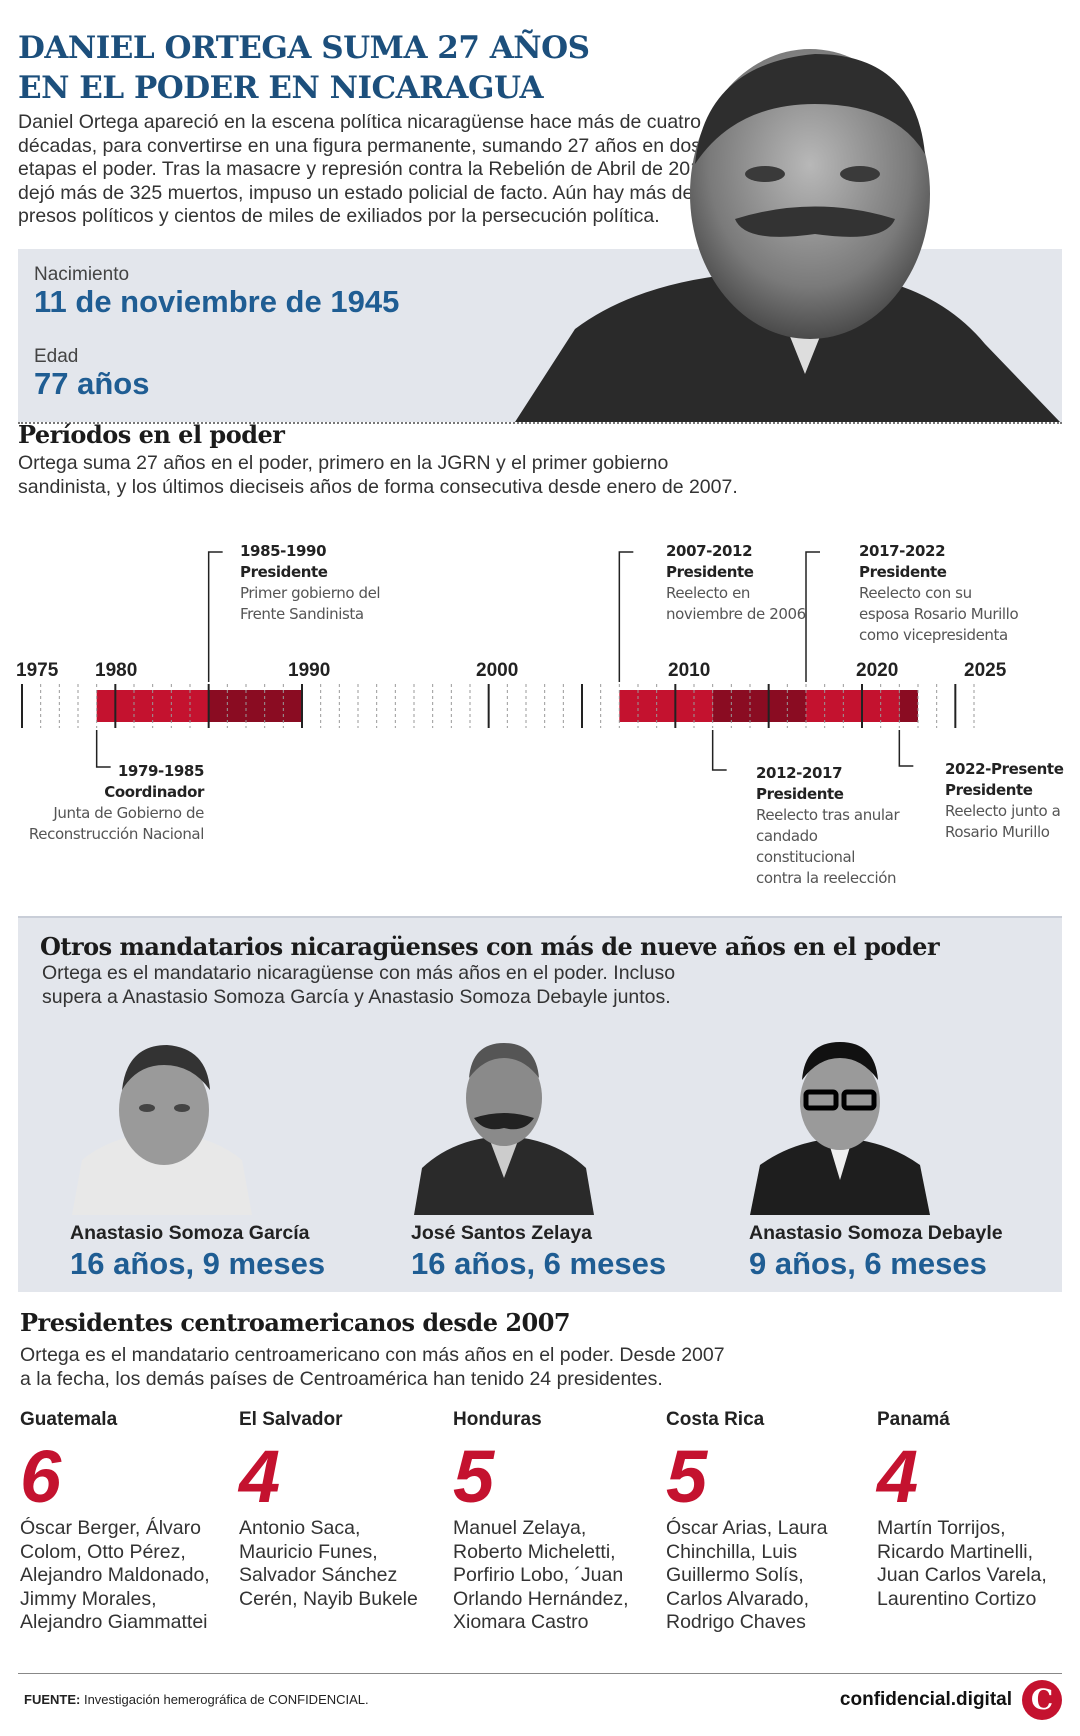  I want to click on title-line-2: EN EL PODER EN NICARAGUA, so click(281, 88).